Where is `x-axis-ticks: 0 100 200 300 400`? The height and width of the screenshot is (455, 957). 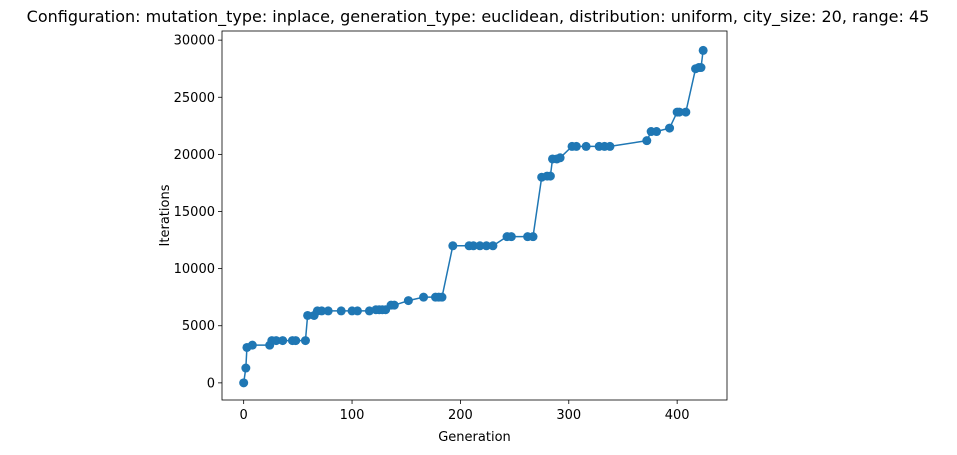 x-axis-ticks: 0 100 200 300 400 is located at coordinates (465, 411).